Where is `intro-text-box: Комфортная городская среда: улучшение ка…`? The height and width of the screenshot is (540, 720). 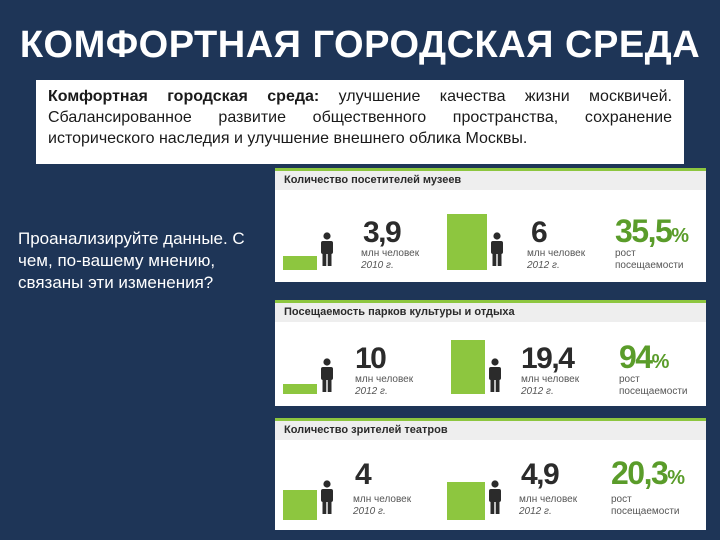
intro-text-box: Комфортная городская среда: улучшение ка… is located at coordinates (360, 122).